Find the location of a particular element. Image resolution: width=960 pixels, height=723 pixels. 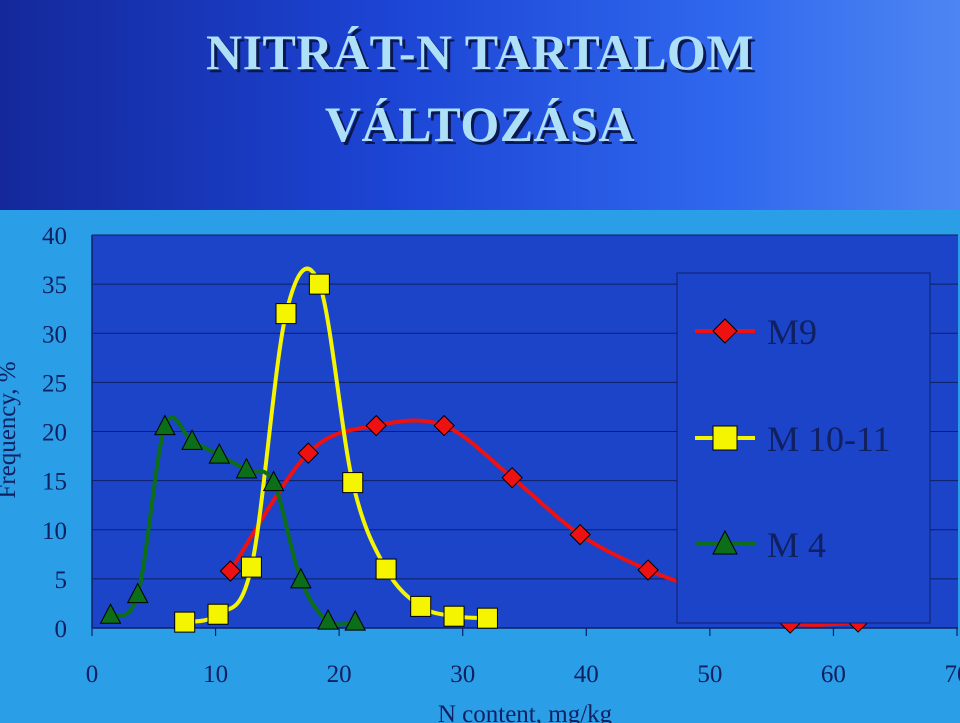

legend-entry-m9: M9 is located at coordinates (756, 332).